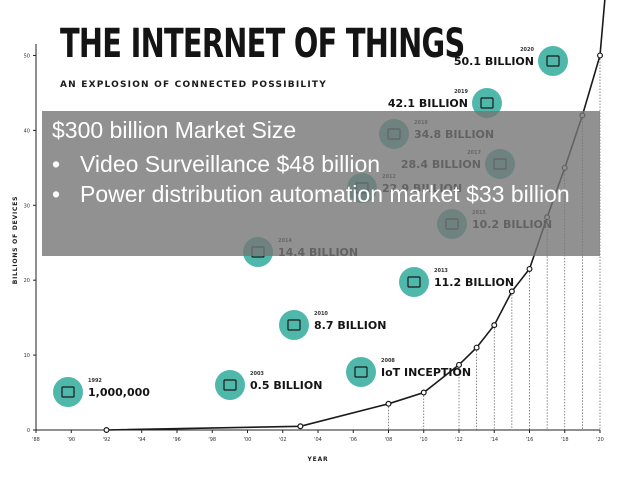  What do you see at coordinates (321, 164) in the screenshot?
I see `overlay-bullet-video-surveillance: Video Surveillance $48 billion` at bounding box center [321, 164].